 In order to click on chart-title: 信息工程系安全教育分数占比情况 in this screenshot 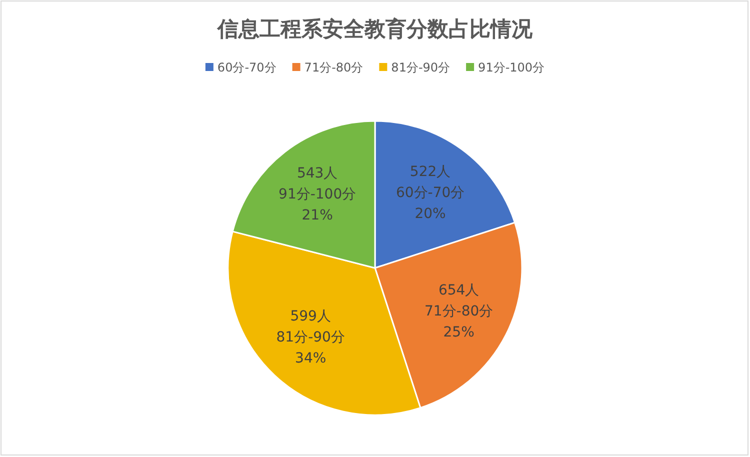, I will do `click(375, 28)`.